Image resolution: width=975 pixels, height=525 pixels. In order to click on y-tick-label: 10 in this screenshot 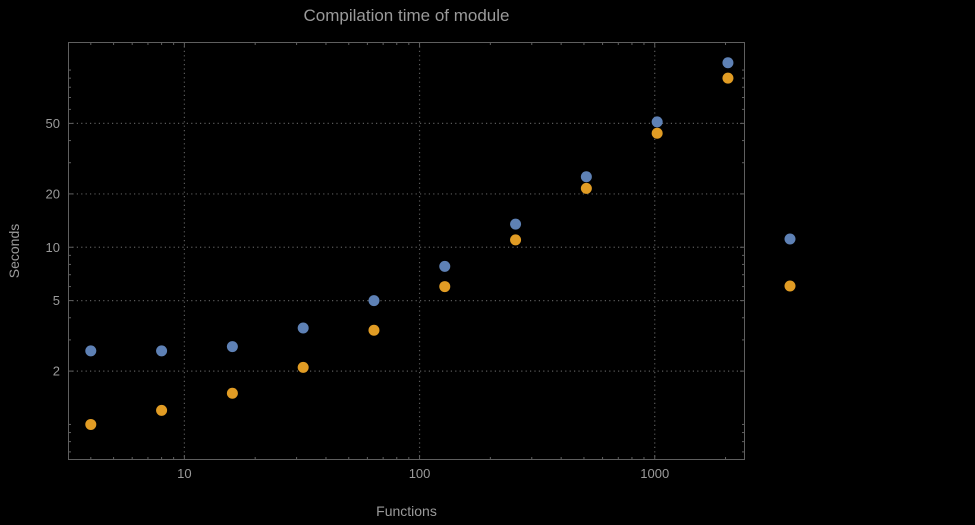, I will do `click(53, 247)`.